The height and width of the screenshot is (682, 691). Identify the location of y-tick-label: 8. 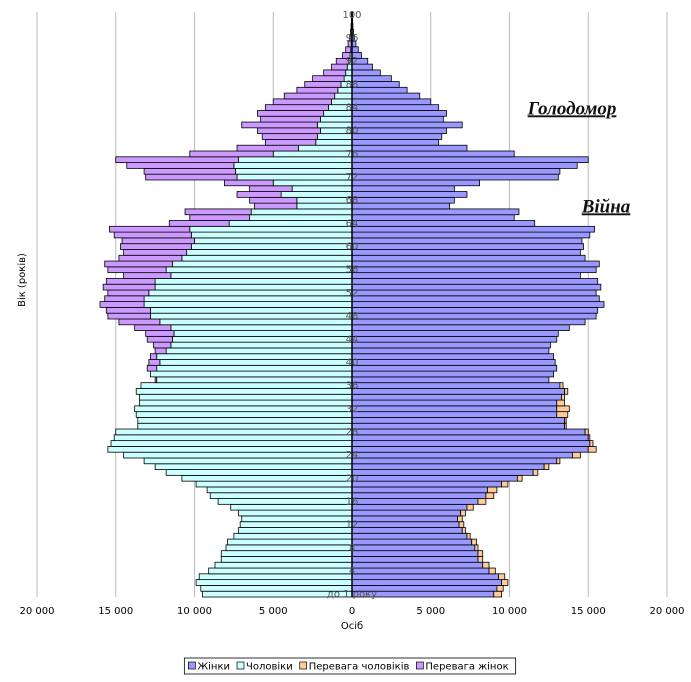
(352, 548).